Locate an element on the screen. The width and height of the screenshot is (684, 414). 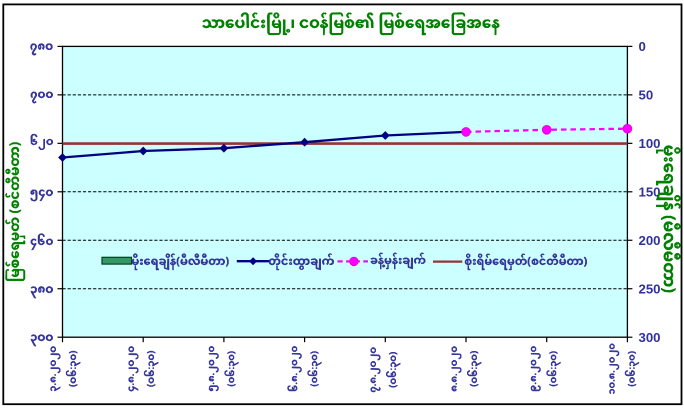
svg-text: 0 is located at coordinates (642, 46).